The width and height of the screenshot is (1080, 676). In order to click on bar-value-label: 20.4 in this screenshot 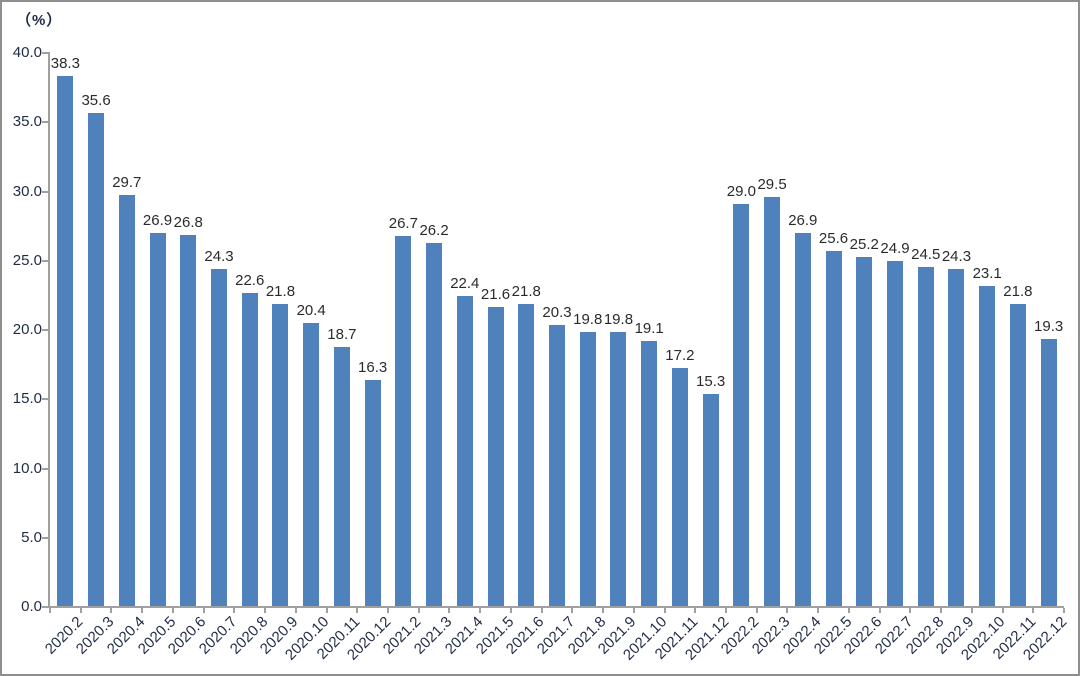, I will do `click(311, 311)`.